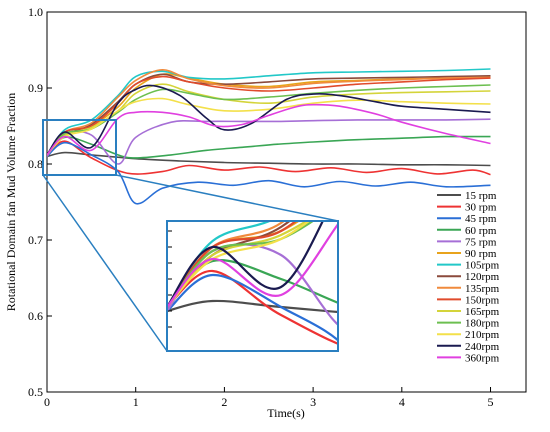  What do you see at coordinates (482, 347) in the screenshot?
I see `legend-label: 240rpm` at bounding box center [482, 347].